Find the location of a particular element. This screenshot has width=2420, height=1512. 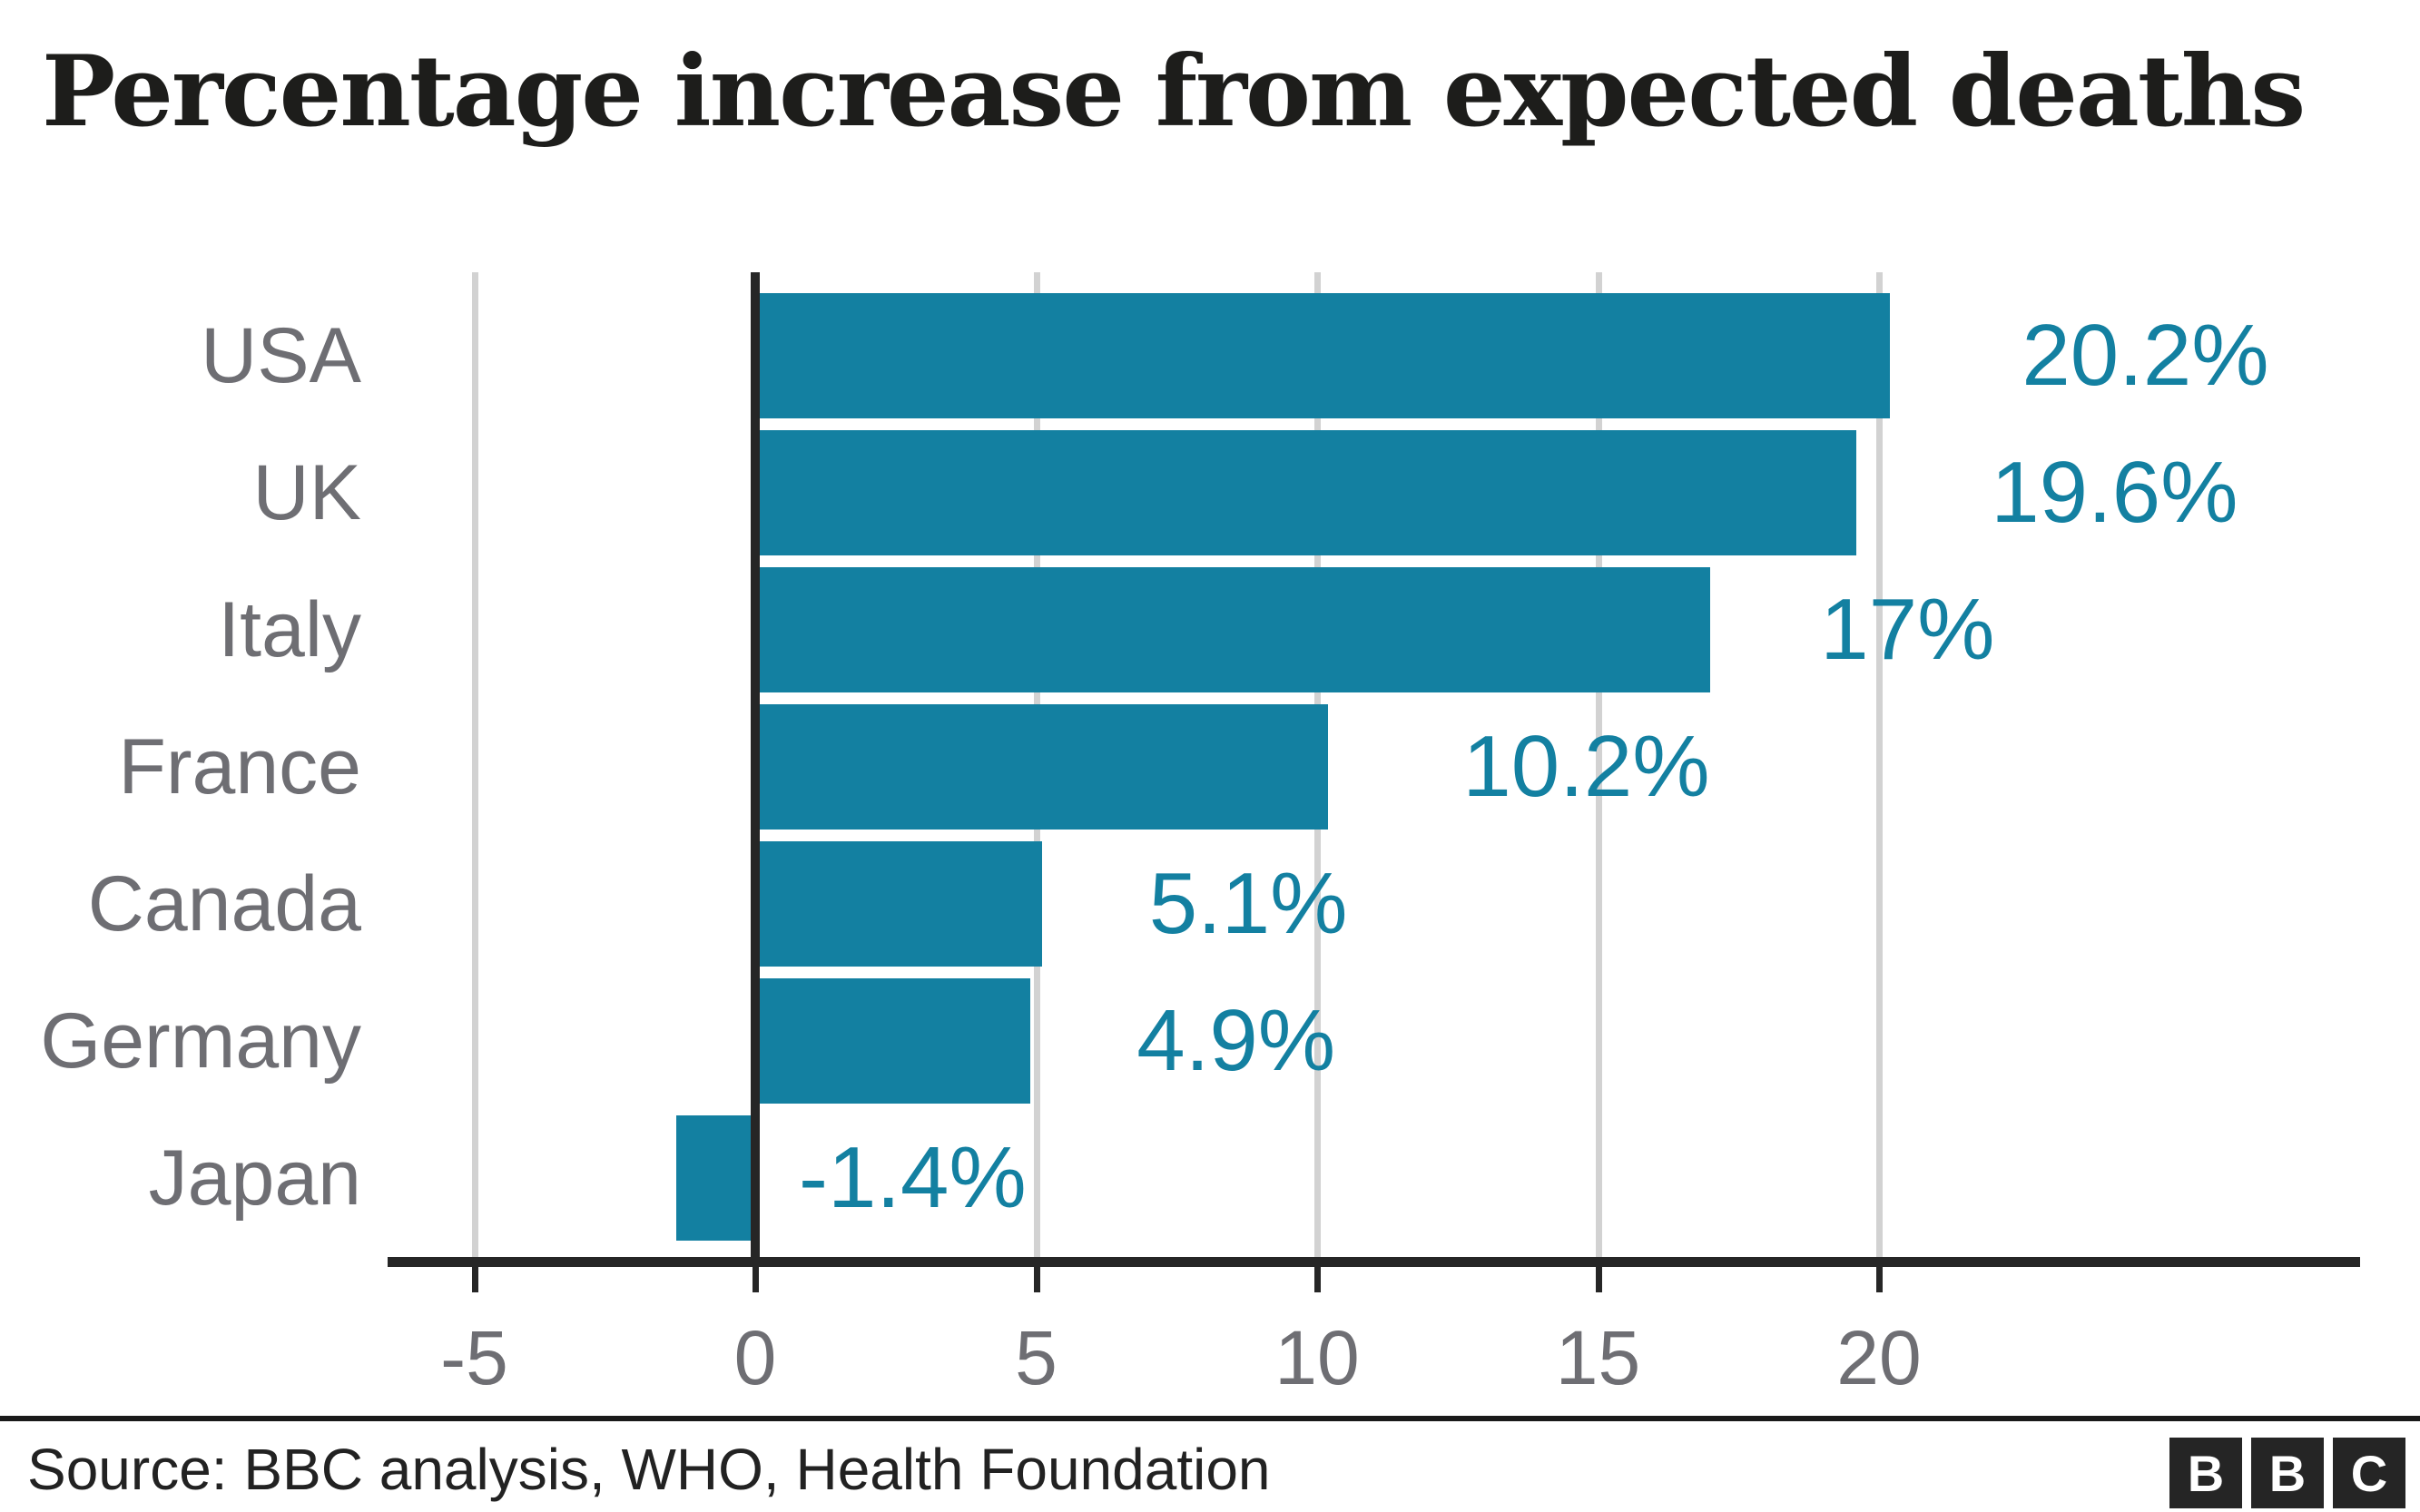

tick-mark--5 is located at coordinates (474, 1279).